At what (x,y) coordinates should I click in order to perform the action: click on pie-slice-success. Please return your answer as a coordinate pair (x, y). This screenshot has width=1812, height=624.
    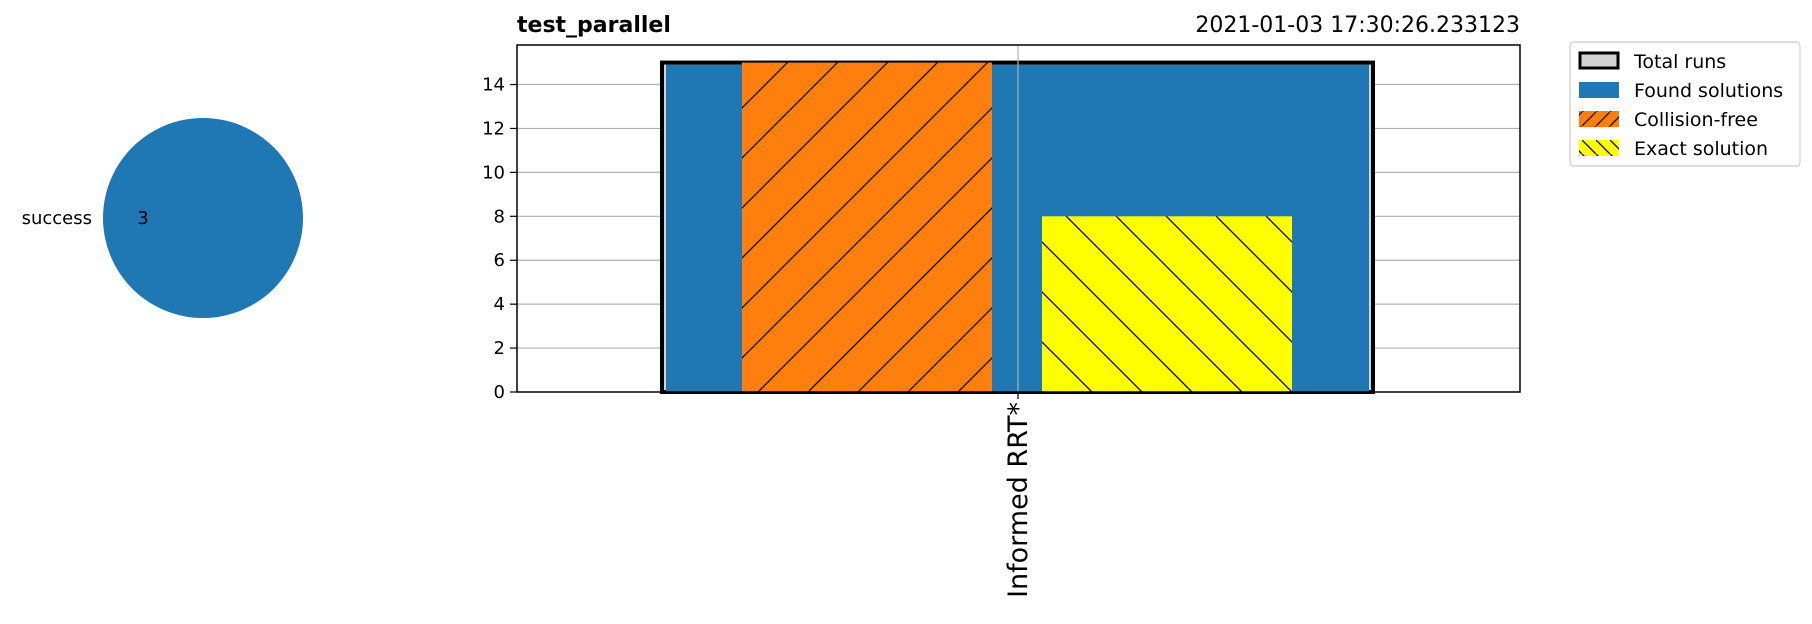
    Looking at the image, I should click on (203, 218).